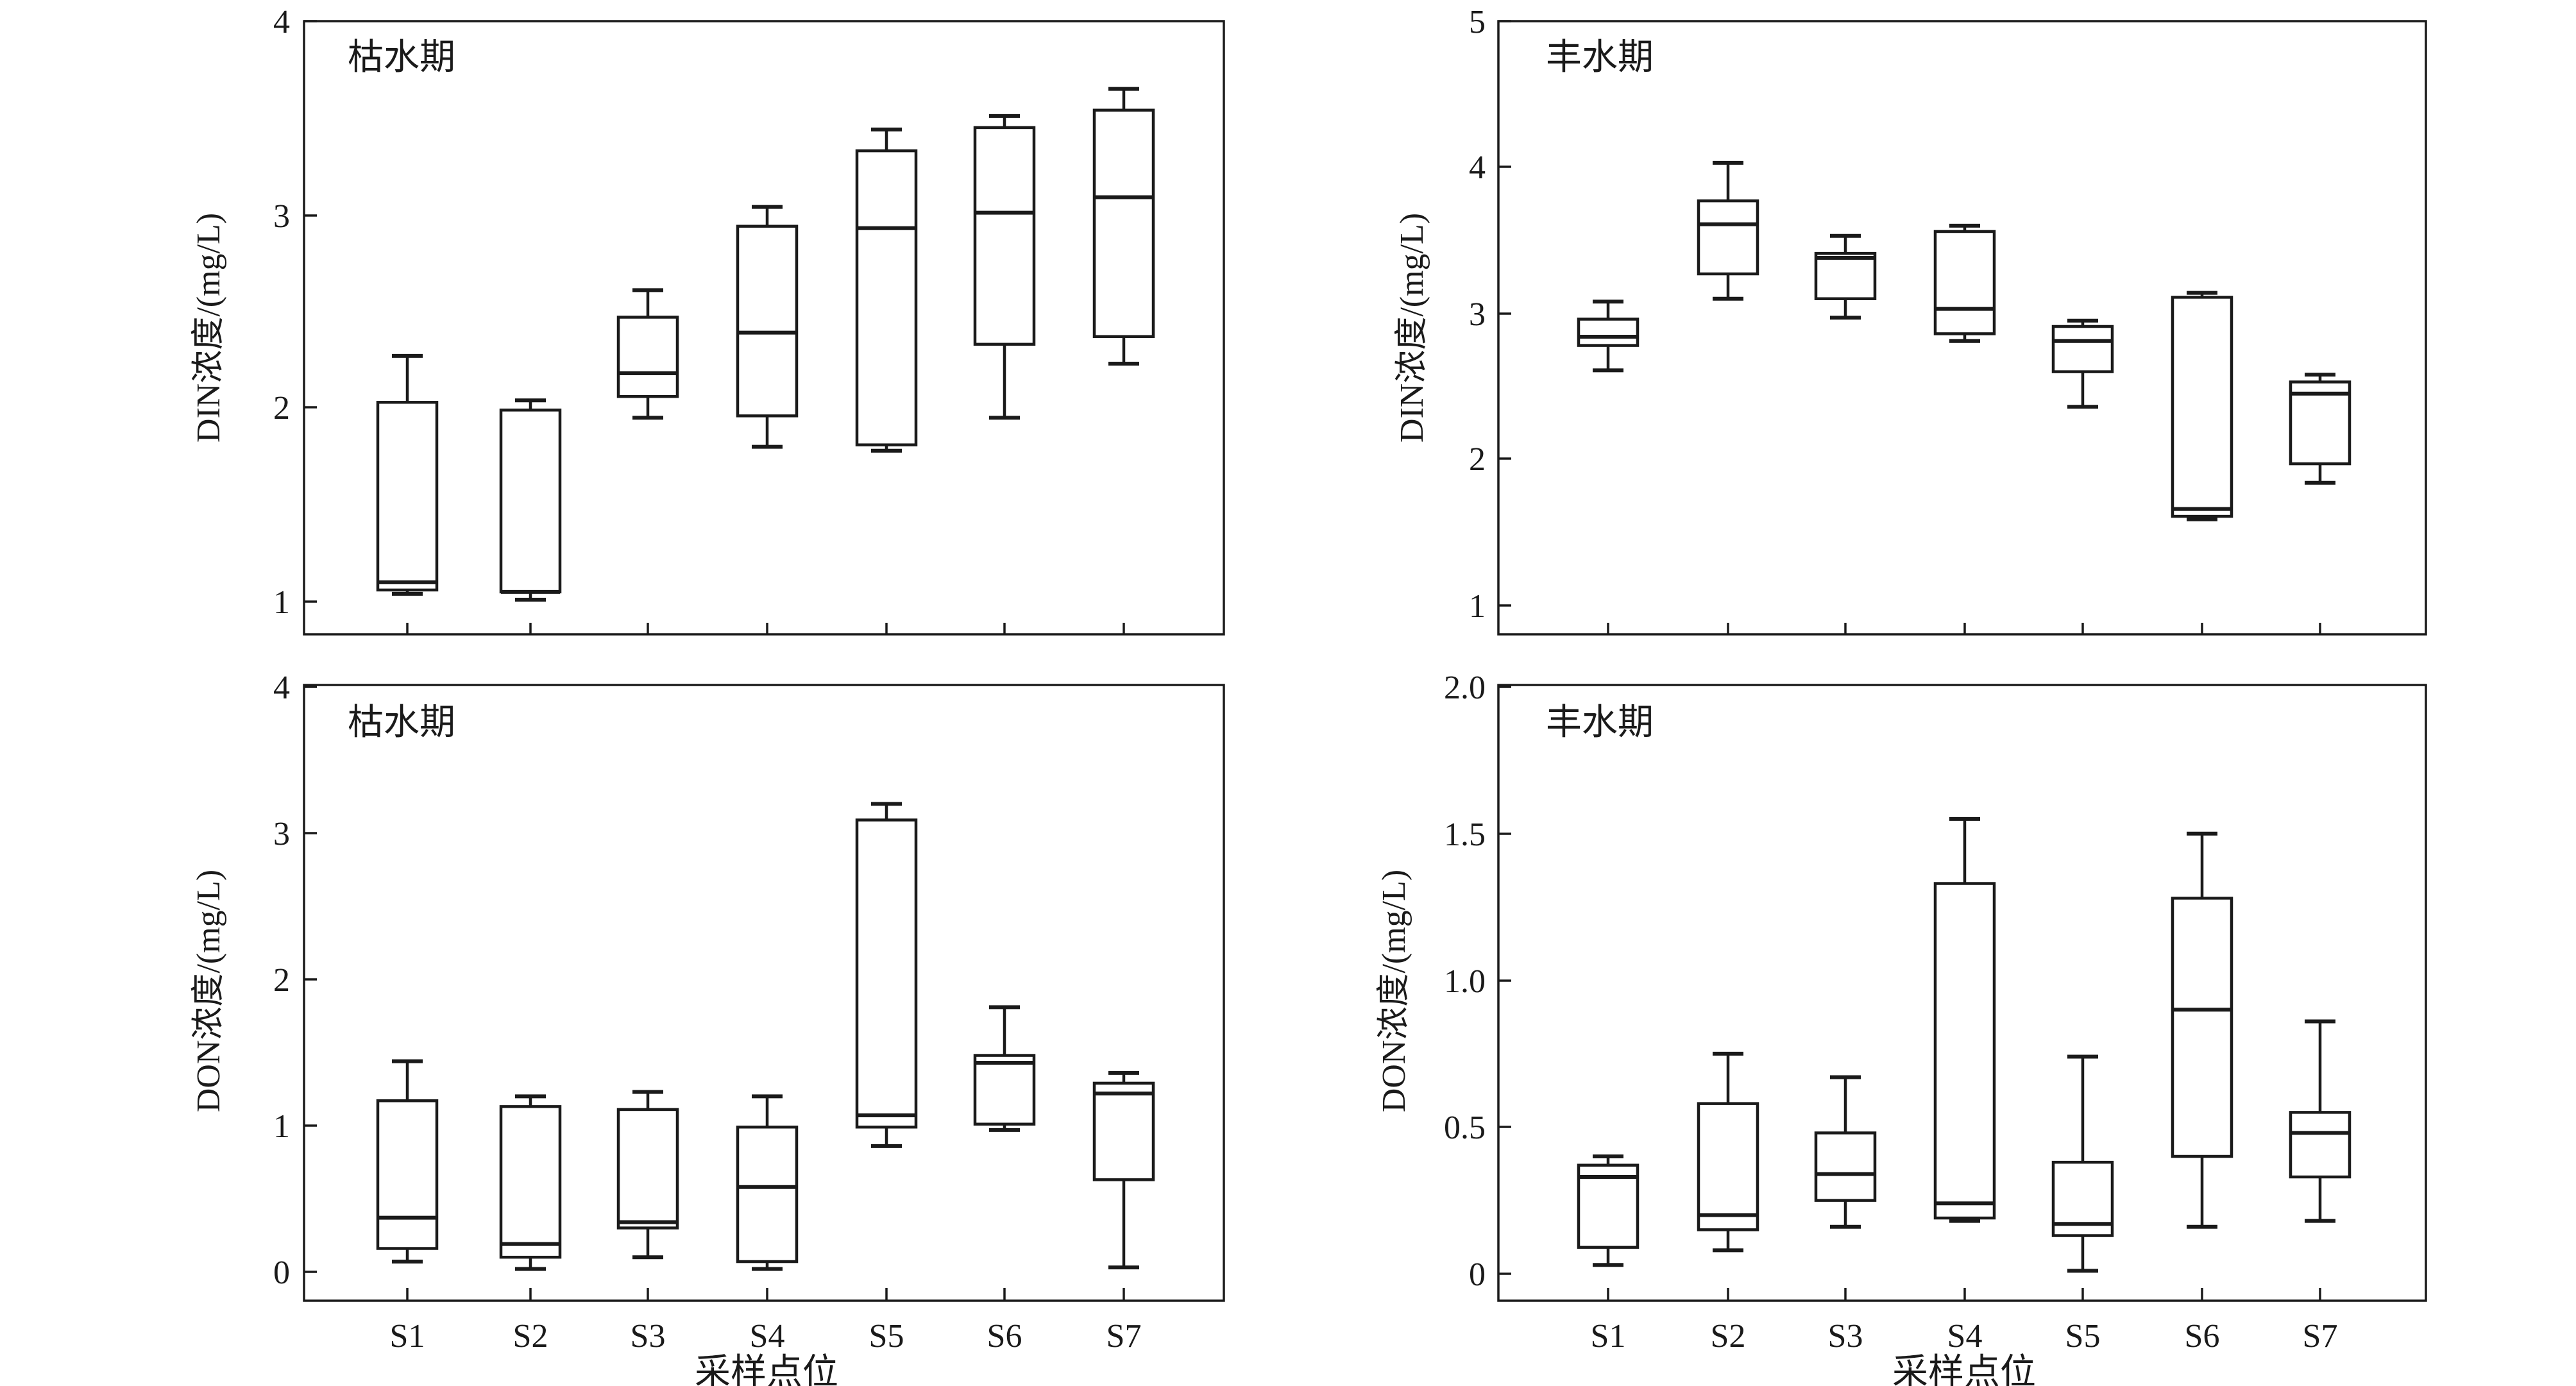 The height and width of the screenshot is (1386, 2576). I want to click on x-tick: S5, so click(886, 1321).